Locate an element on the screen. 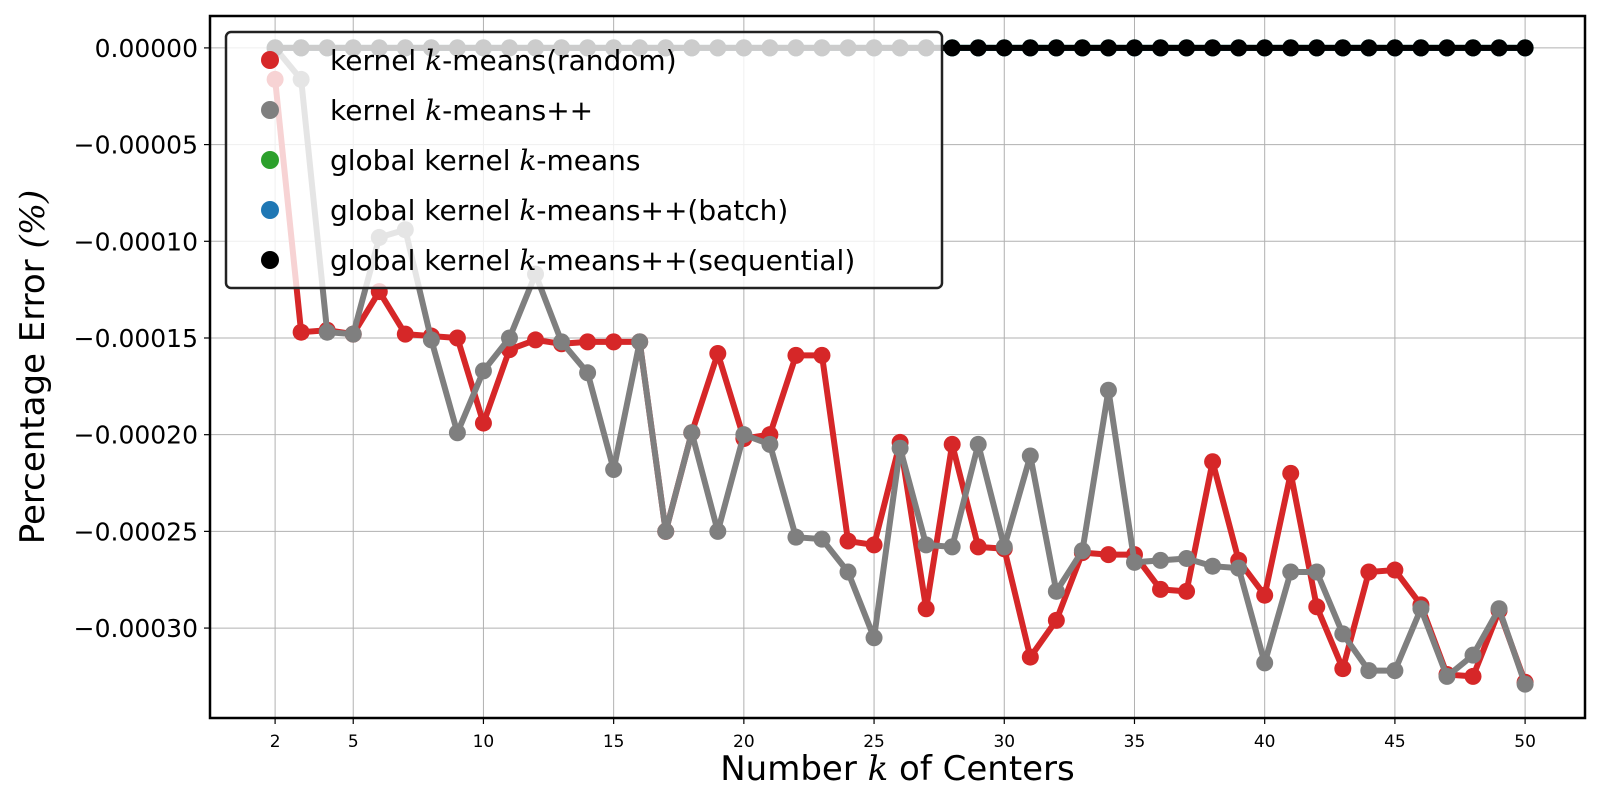 The image size is (1600, 800). legend-label-text: -means(random) is located at coordinates (559, 60).